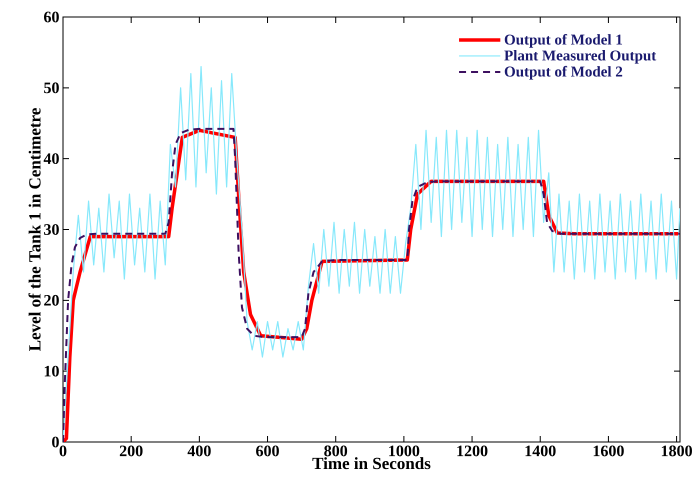  What do you see at coordinates (563, 73) in the screenshot?
I see `legend-label: Output of Model 2` at bounding box center [563, 73].